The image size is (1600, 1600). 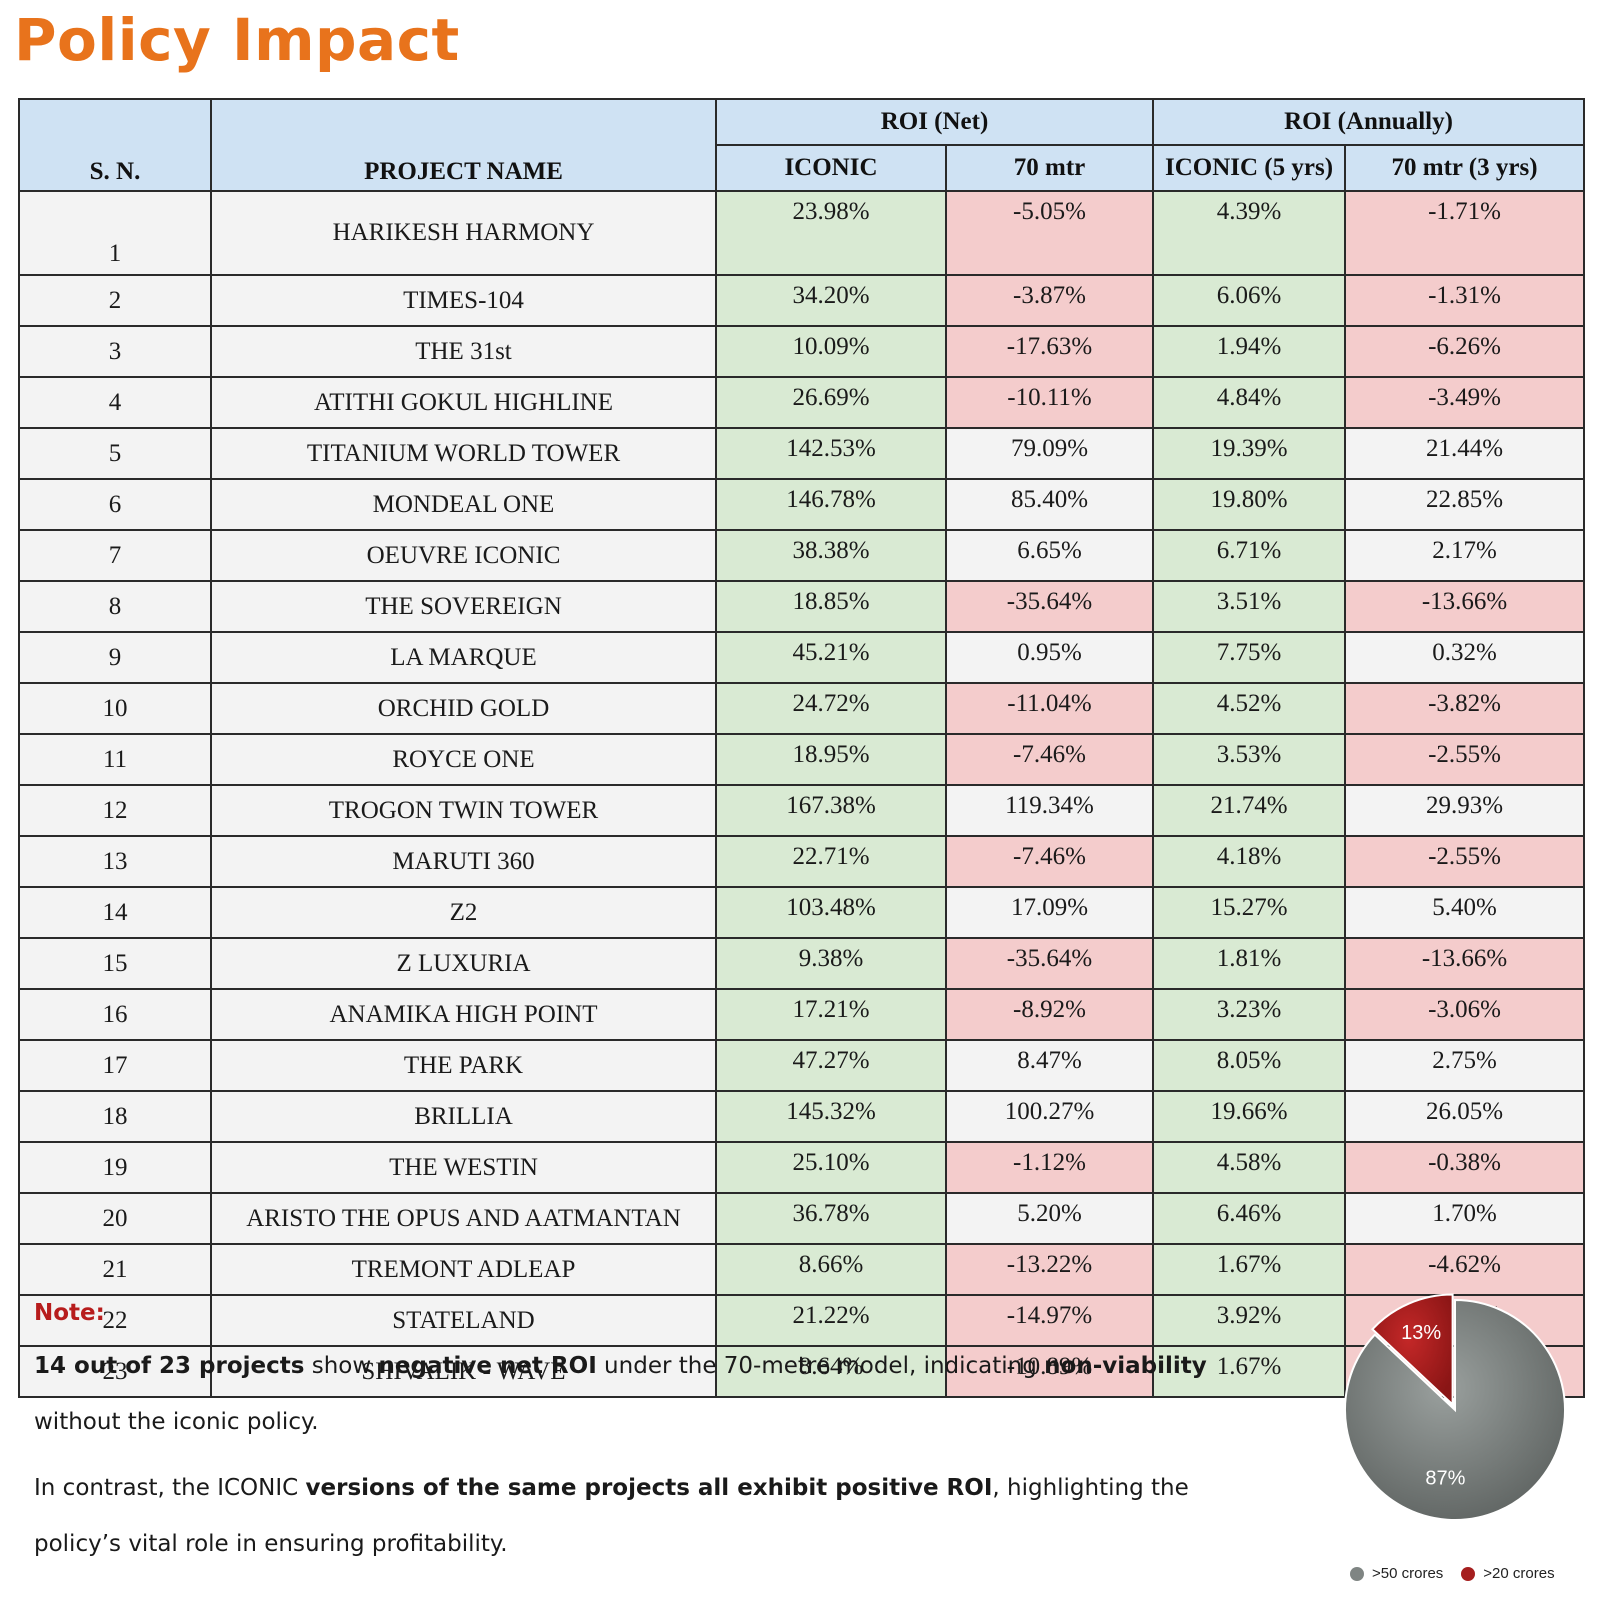 I want to click on cell-net-70mtr: 6.65%, so click(x=1049, y=555).